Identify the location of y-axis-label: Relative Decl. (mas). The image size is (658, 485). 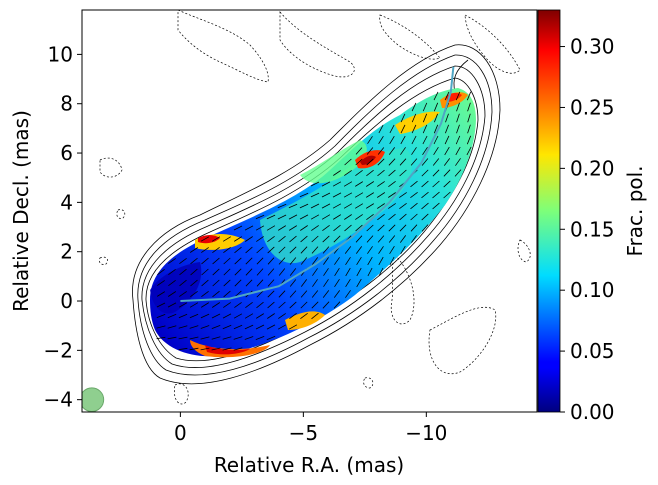
(21, 211).